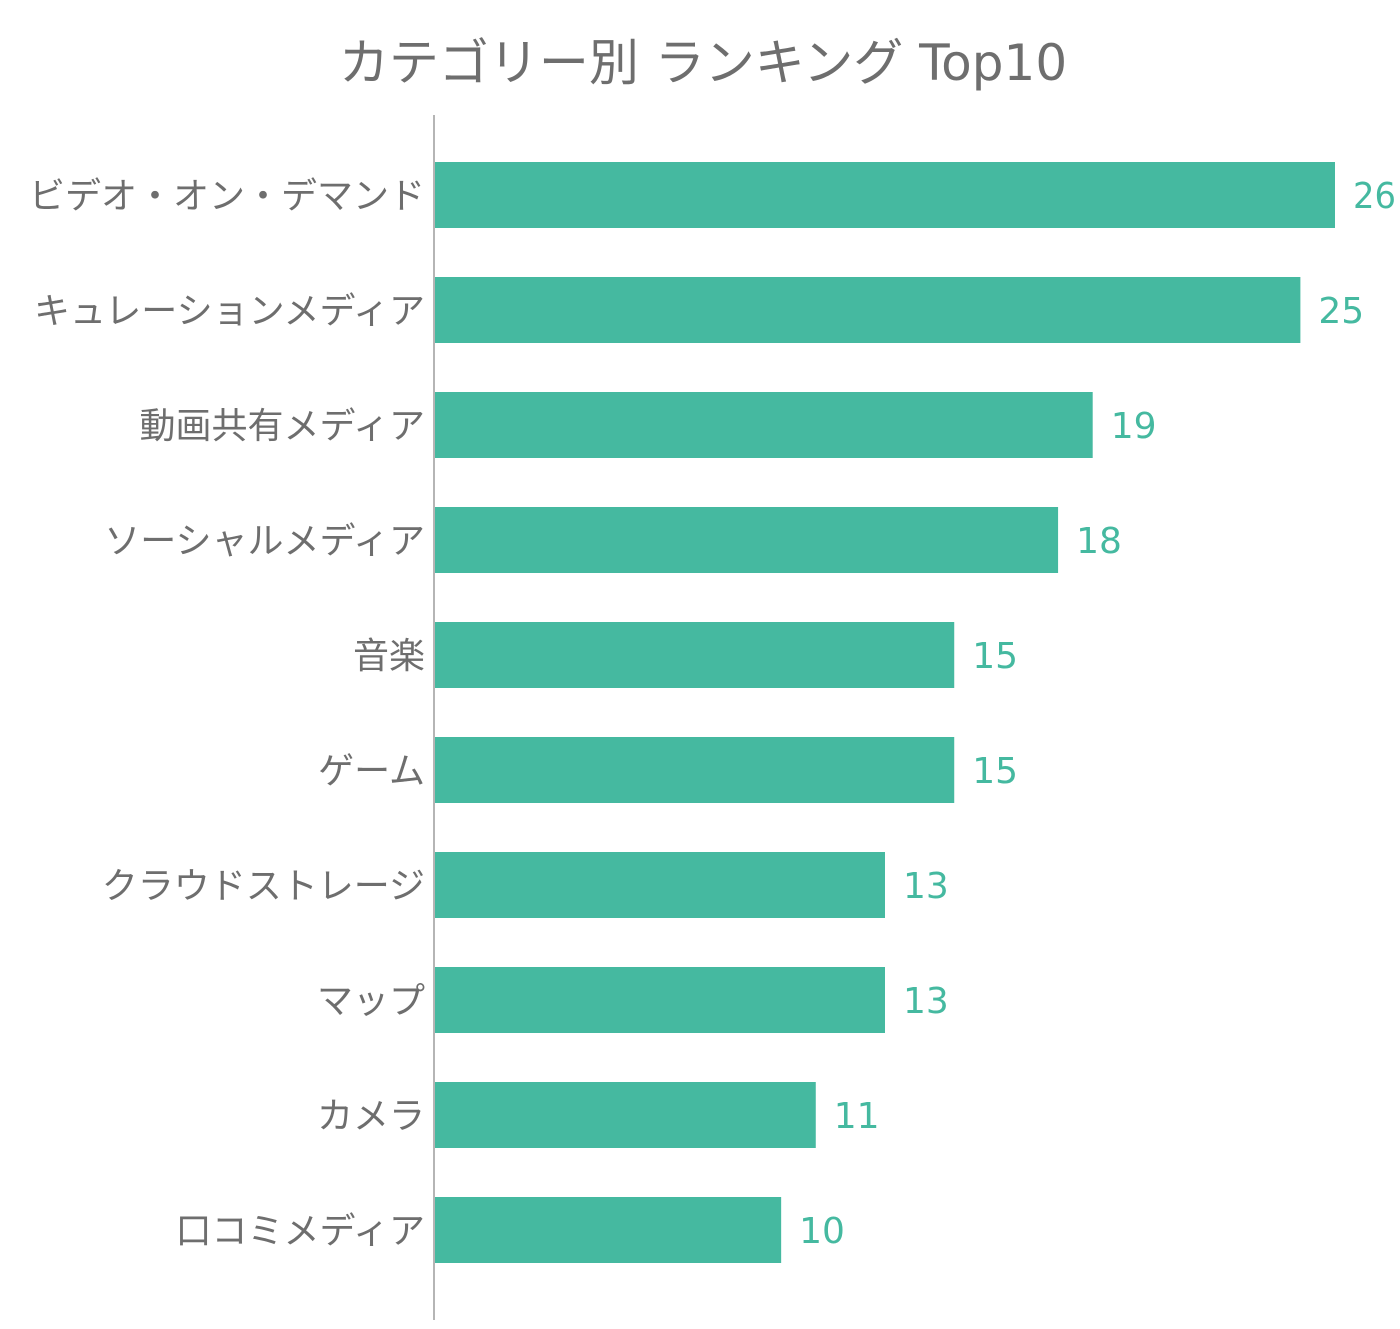  I want to click on value-label-1: 25, so click(1341, 311).